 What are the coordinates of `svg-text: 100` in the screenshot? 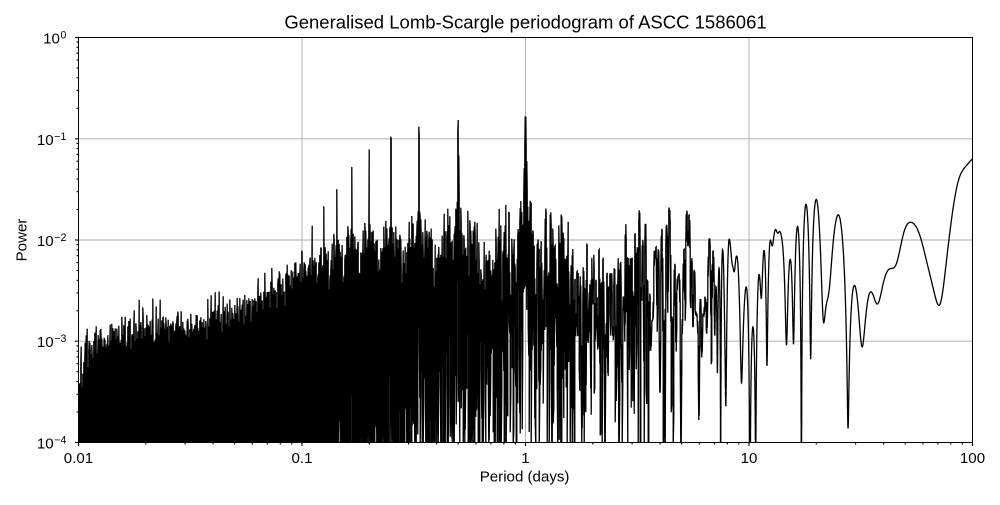 It's located at (972, 458).